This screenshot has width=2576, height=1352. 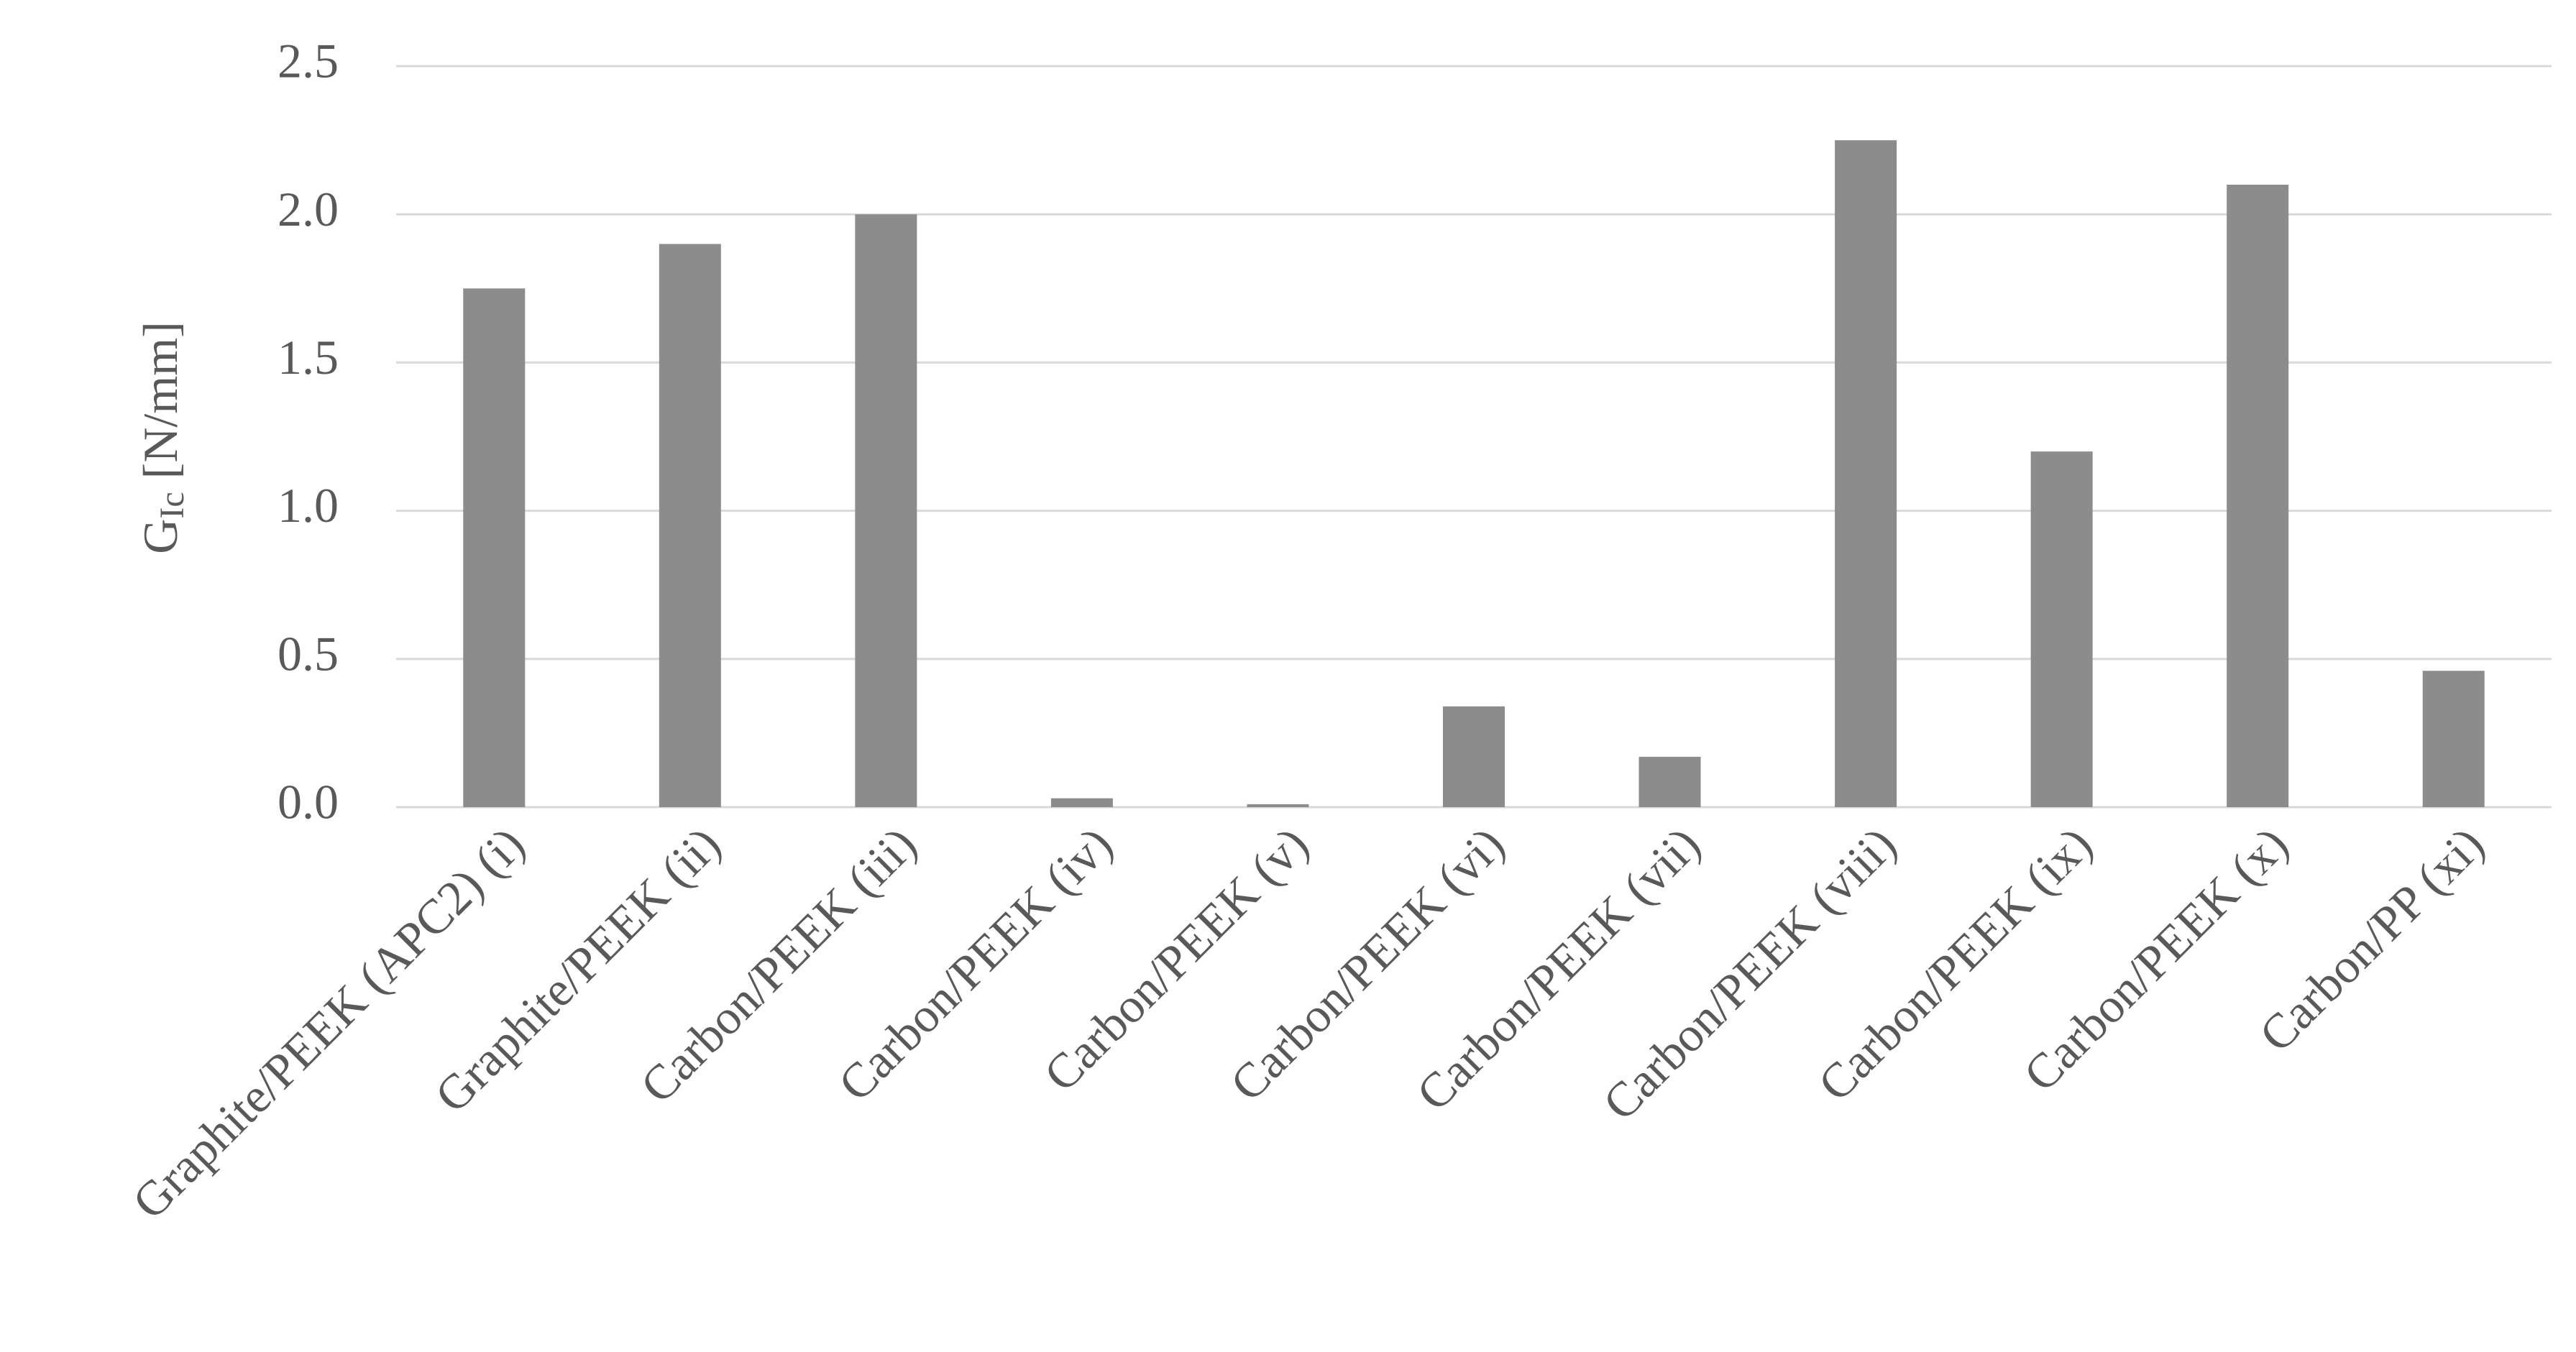 What do you see at coordinates (308, 61) in the screenshot?
I see `y-tick-label: 2.5` at bounding box center [308, 61].